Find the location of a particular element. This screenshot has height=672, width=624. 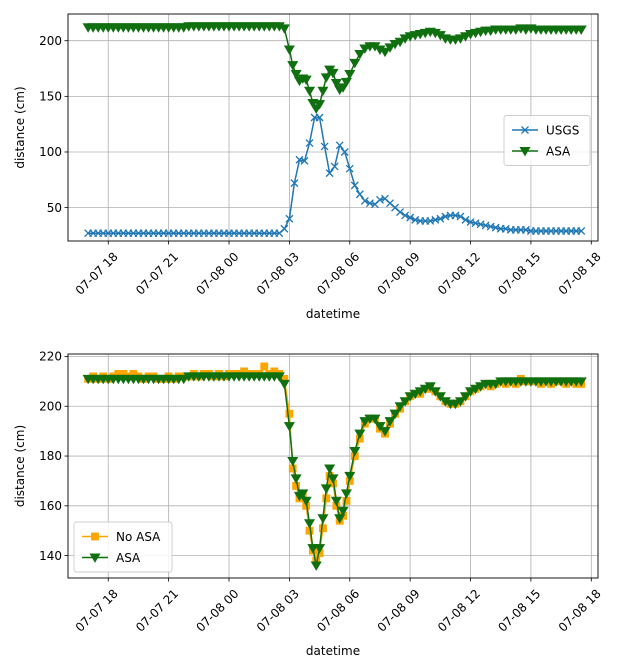

bottom-chart-x-axis-label: datetime is located at coordinates (333, 651).